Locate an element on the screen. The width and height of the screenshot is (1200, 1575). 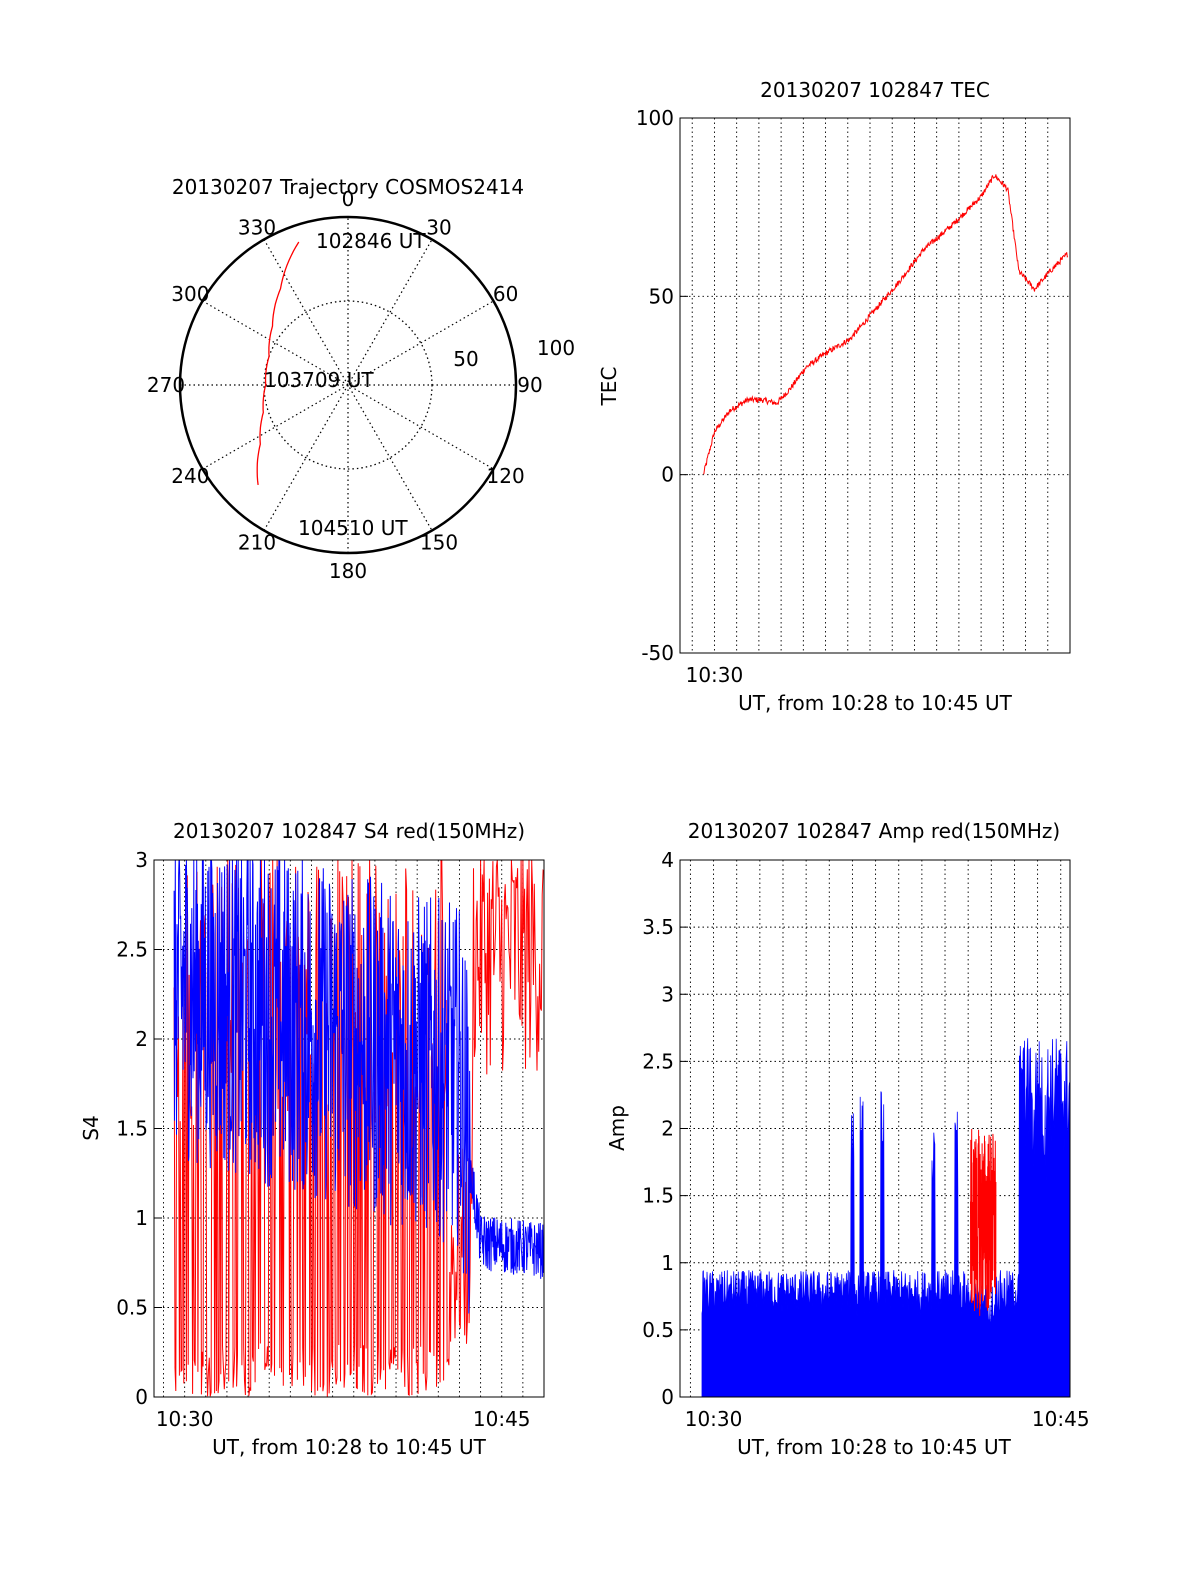
polar-chart-title: 20130207 Trajectory COSMOS2414 is located at coordinates (348, 187).